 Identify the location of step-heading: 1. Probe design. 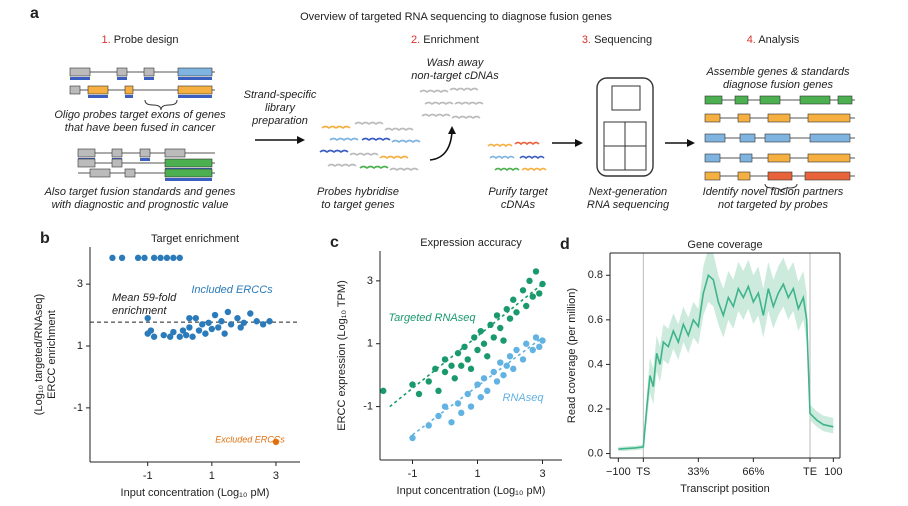
(139, 40).